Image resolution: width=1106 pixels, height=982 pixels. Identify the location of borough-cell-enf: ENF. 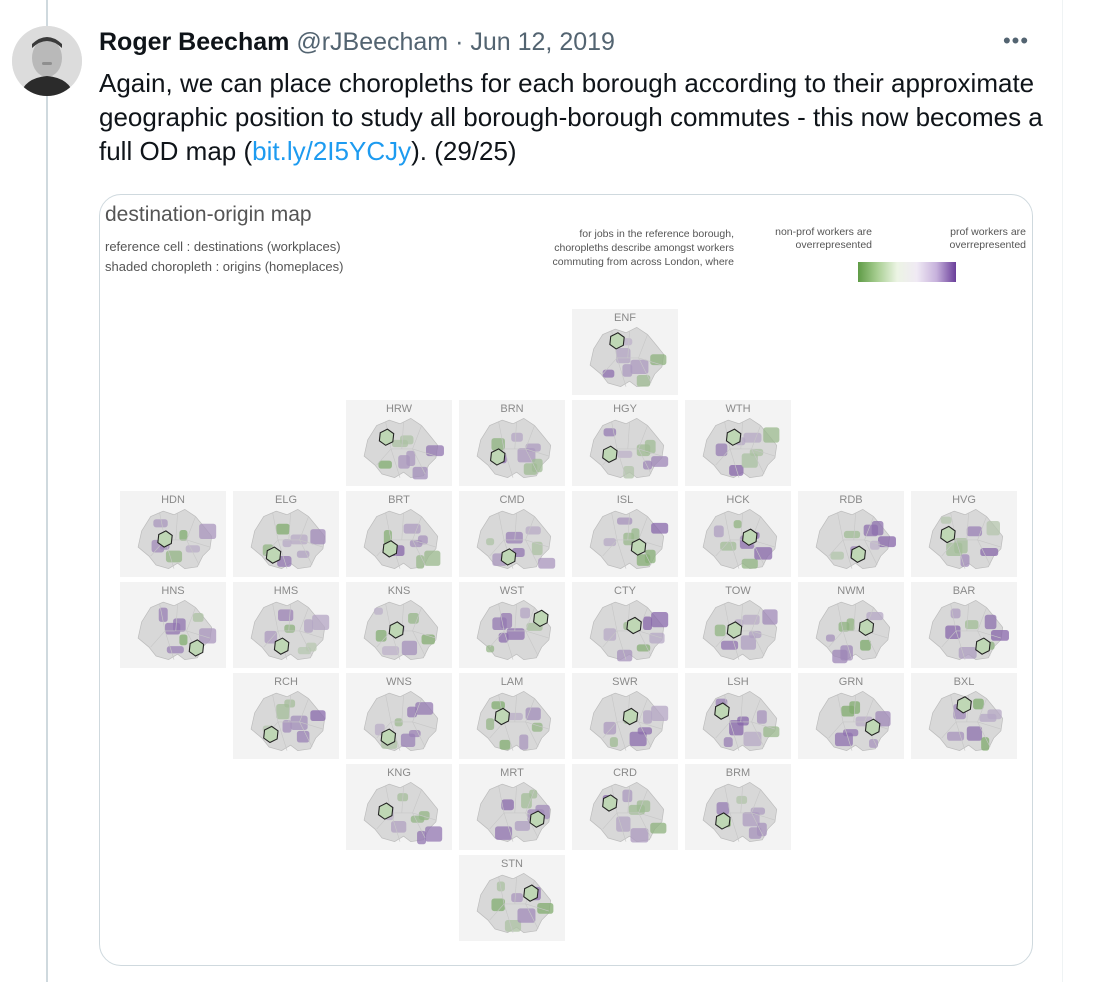
(625, 352).